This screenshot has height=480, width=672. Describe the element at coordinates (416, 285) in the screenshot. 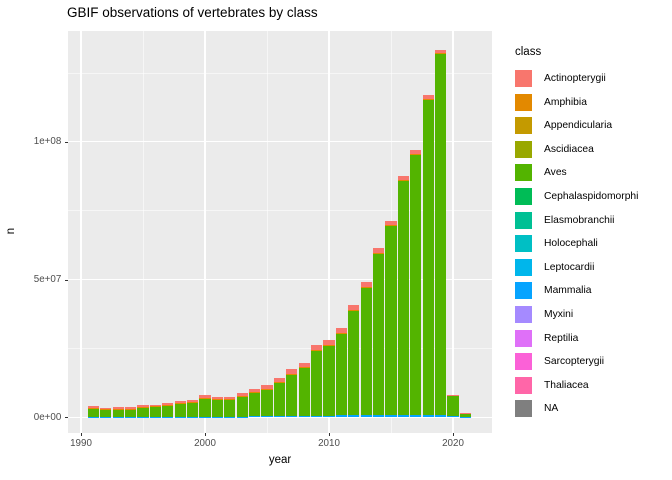

I see `bar-segment-aves-2017` at that location.